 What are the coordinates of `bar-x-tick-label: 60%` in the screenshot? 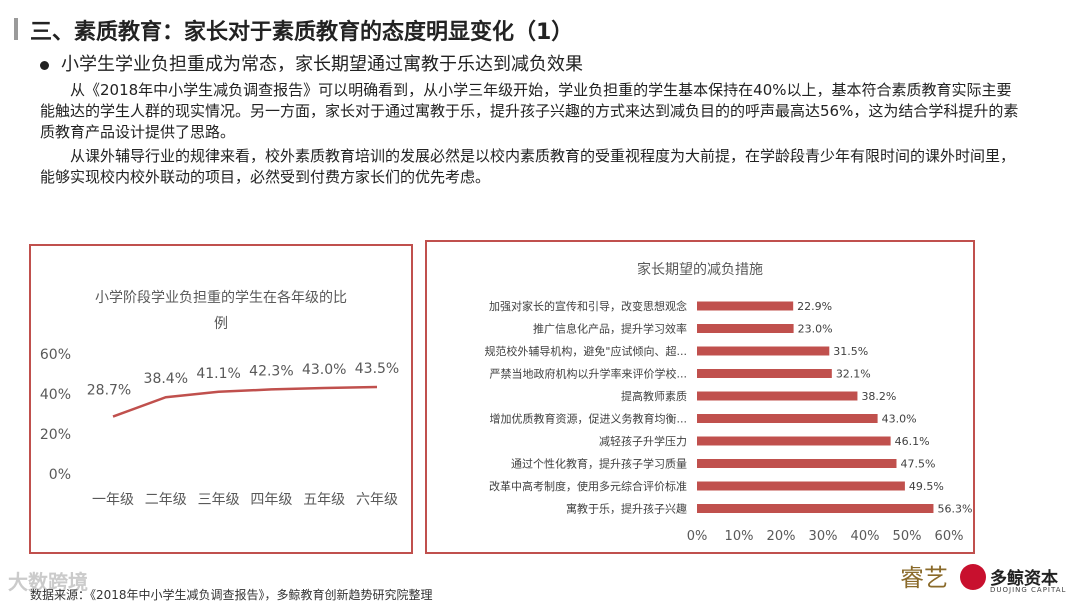 It's located at (949, 536).